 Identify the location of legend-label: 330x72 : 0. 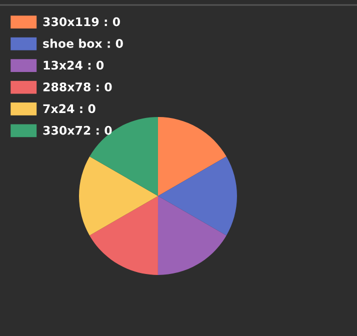
(77, 130).